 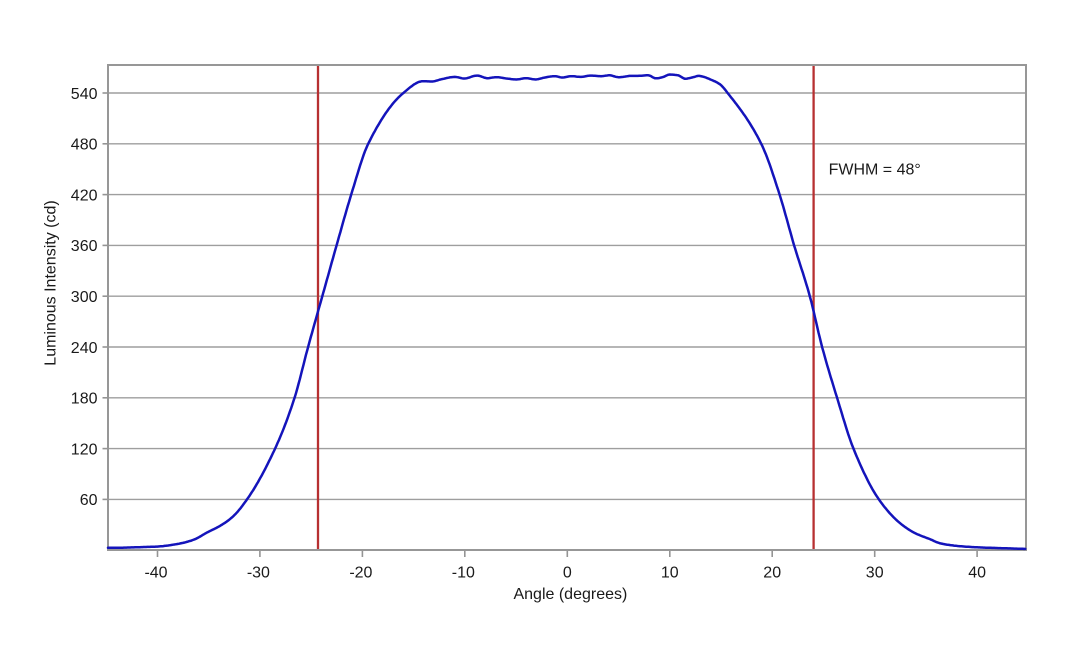 I want to click on svg-text: Luminous Intensity (cd), so click(x=51, y=282).